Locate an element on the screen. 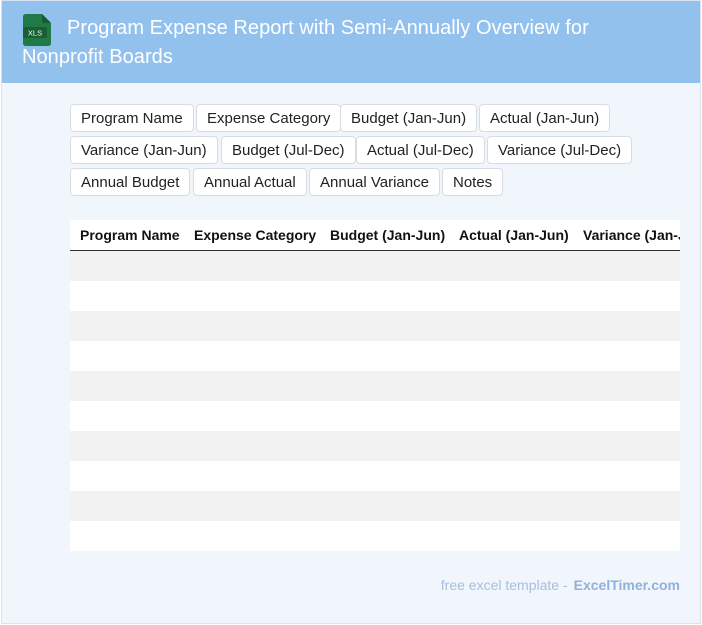 Image resolution: width=702 pixels, height=625 pixels. column-chip: Annual Budget is located at coordinates (130, 182).